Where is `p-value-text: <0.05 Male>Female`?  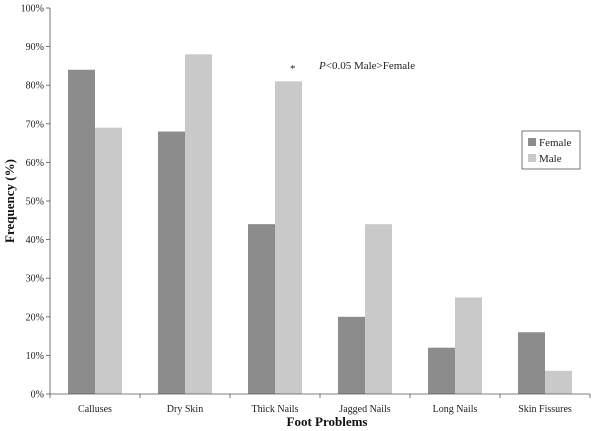 p-value-text: <0.05 Male>Female is located at coordinates (371, 66).